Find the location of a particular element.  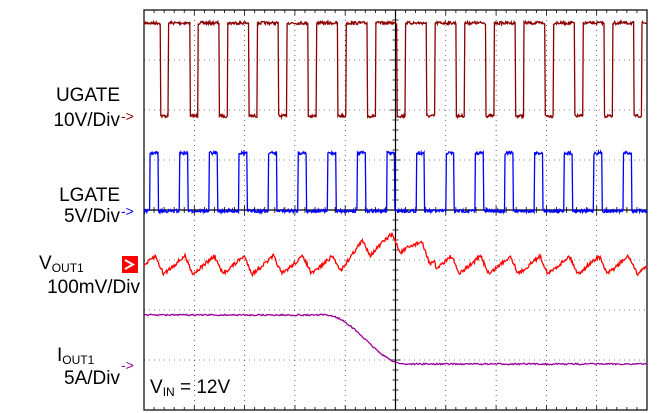

ugate-scale: 10V/Div is located at coordinates (86, 120).